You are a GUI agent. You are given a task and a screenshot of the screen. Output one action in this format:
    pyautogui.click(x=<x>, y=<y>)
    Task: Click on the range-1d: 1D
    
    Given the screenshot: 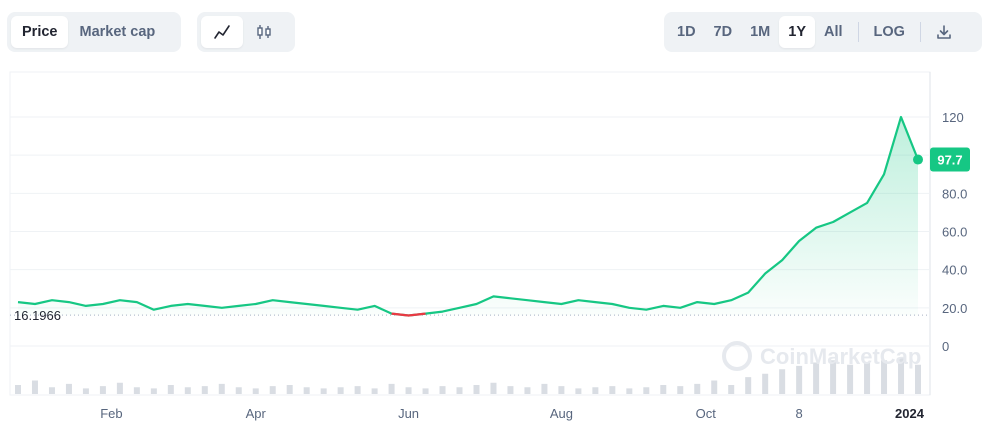 What is the action you would take?
    pyautogui.click(x=686, y=32)
    